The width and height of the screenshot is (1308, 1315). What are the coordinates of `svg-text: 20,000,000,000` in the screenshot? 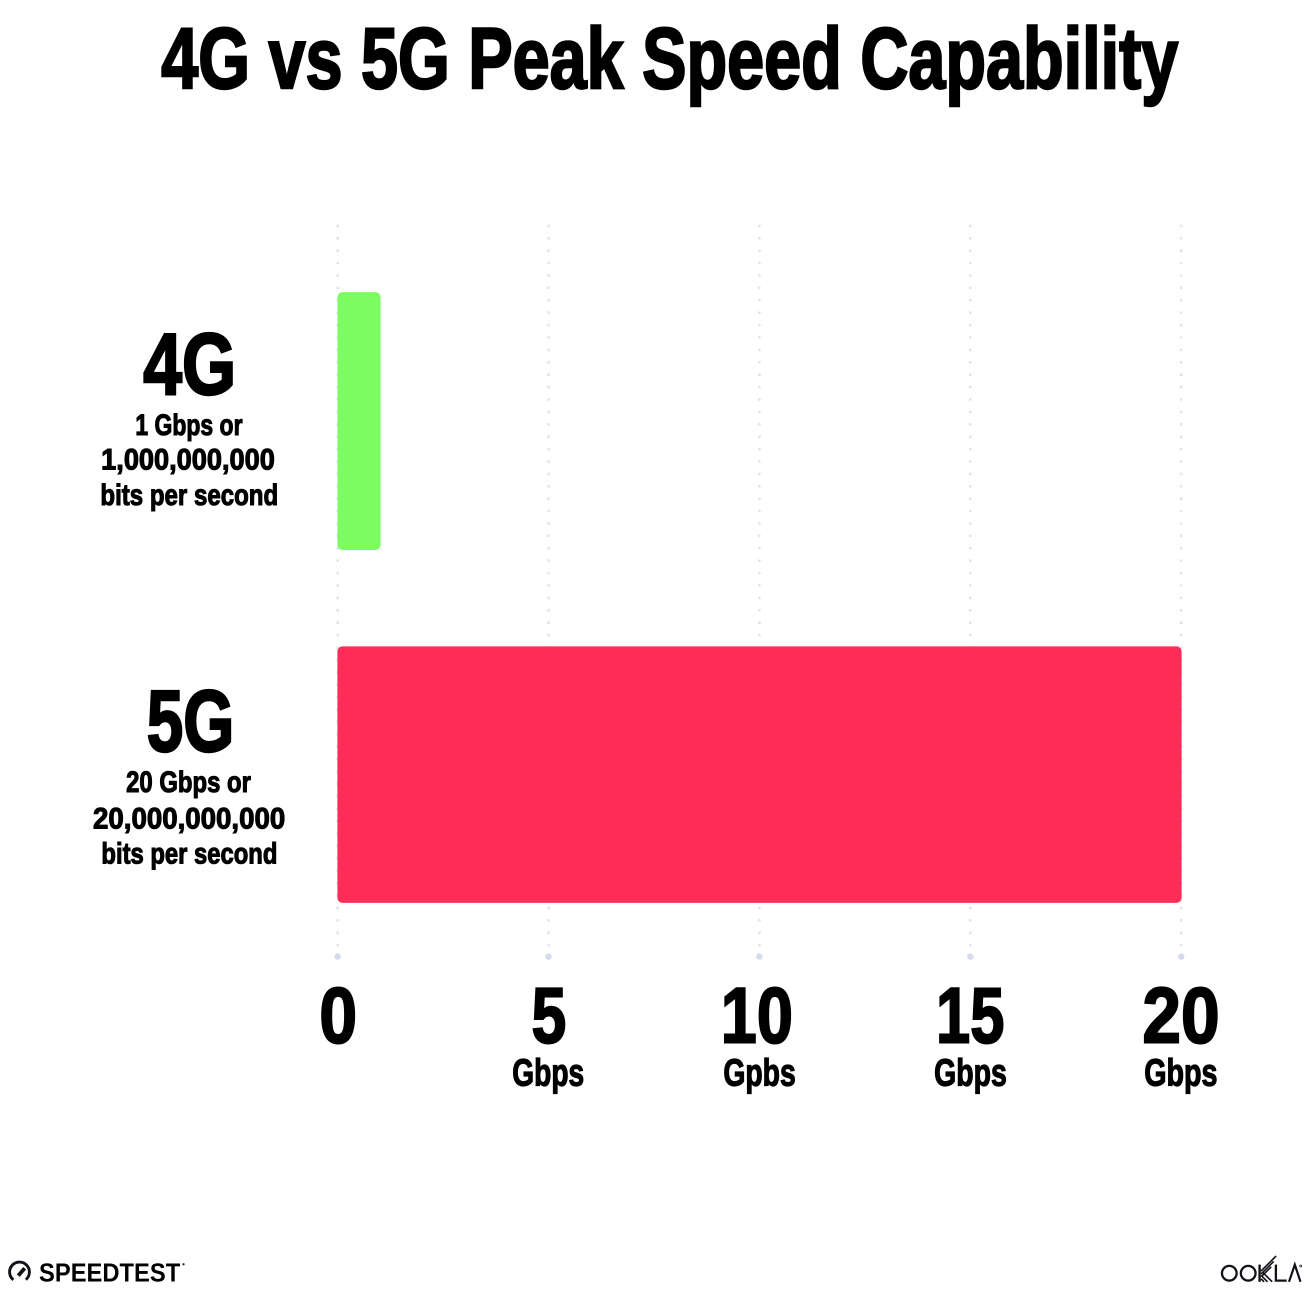 It's located at (189, 819).